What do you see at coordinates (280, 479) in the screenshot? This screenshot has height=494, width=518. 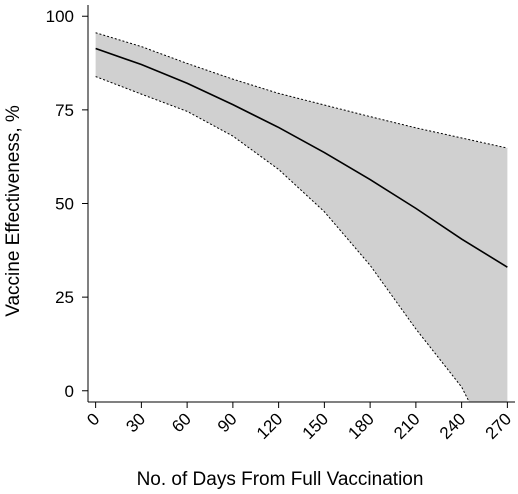 I see `x-axis-title: No. of Days From Full Vaccination` at bounding box center [280, 479].